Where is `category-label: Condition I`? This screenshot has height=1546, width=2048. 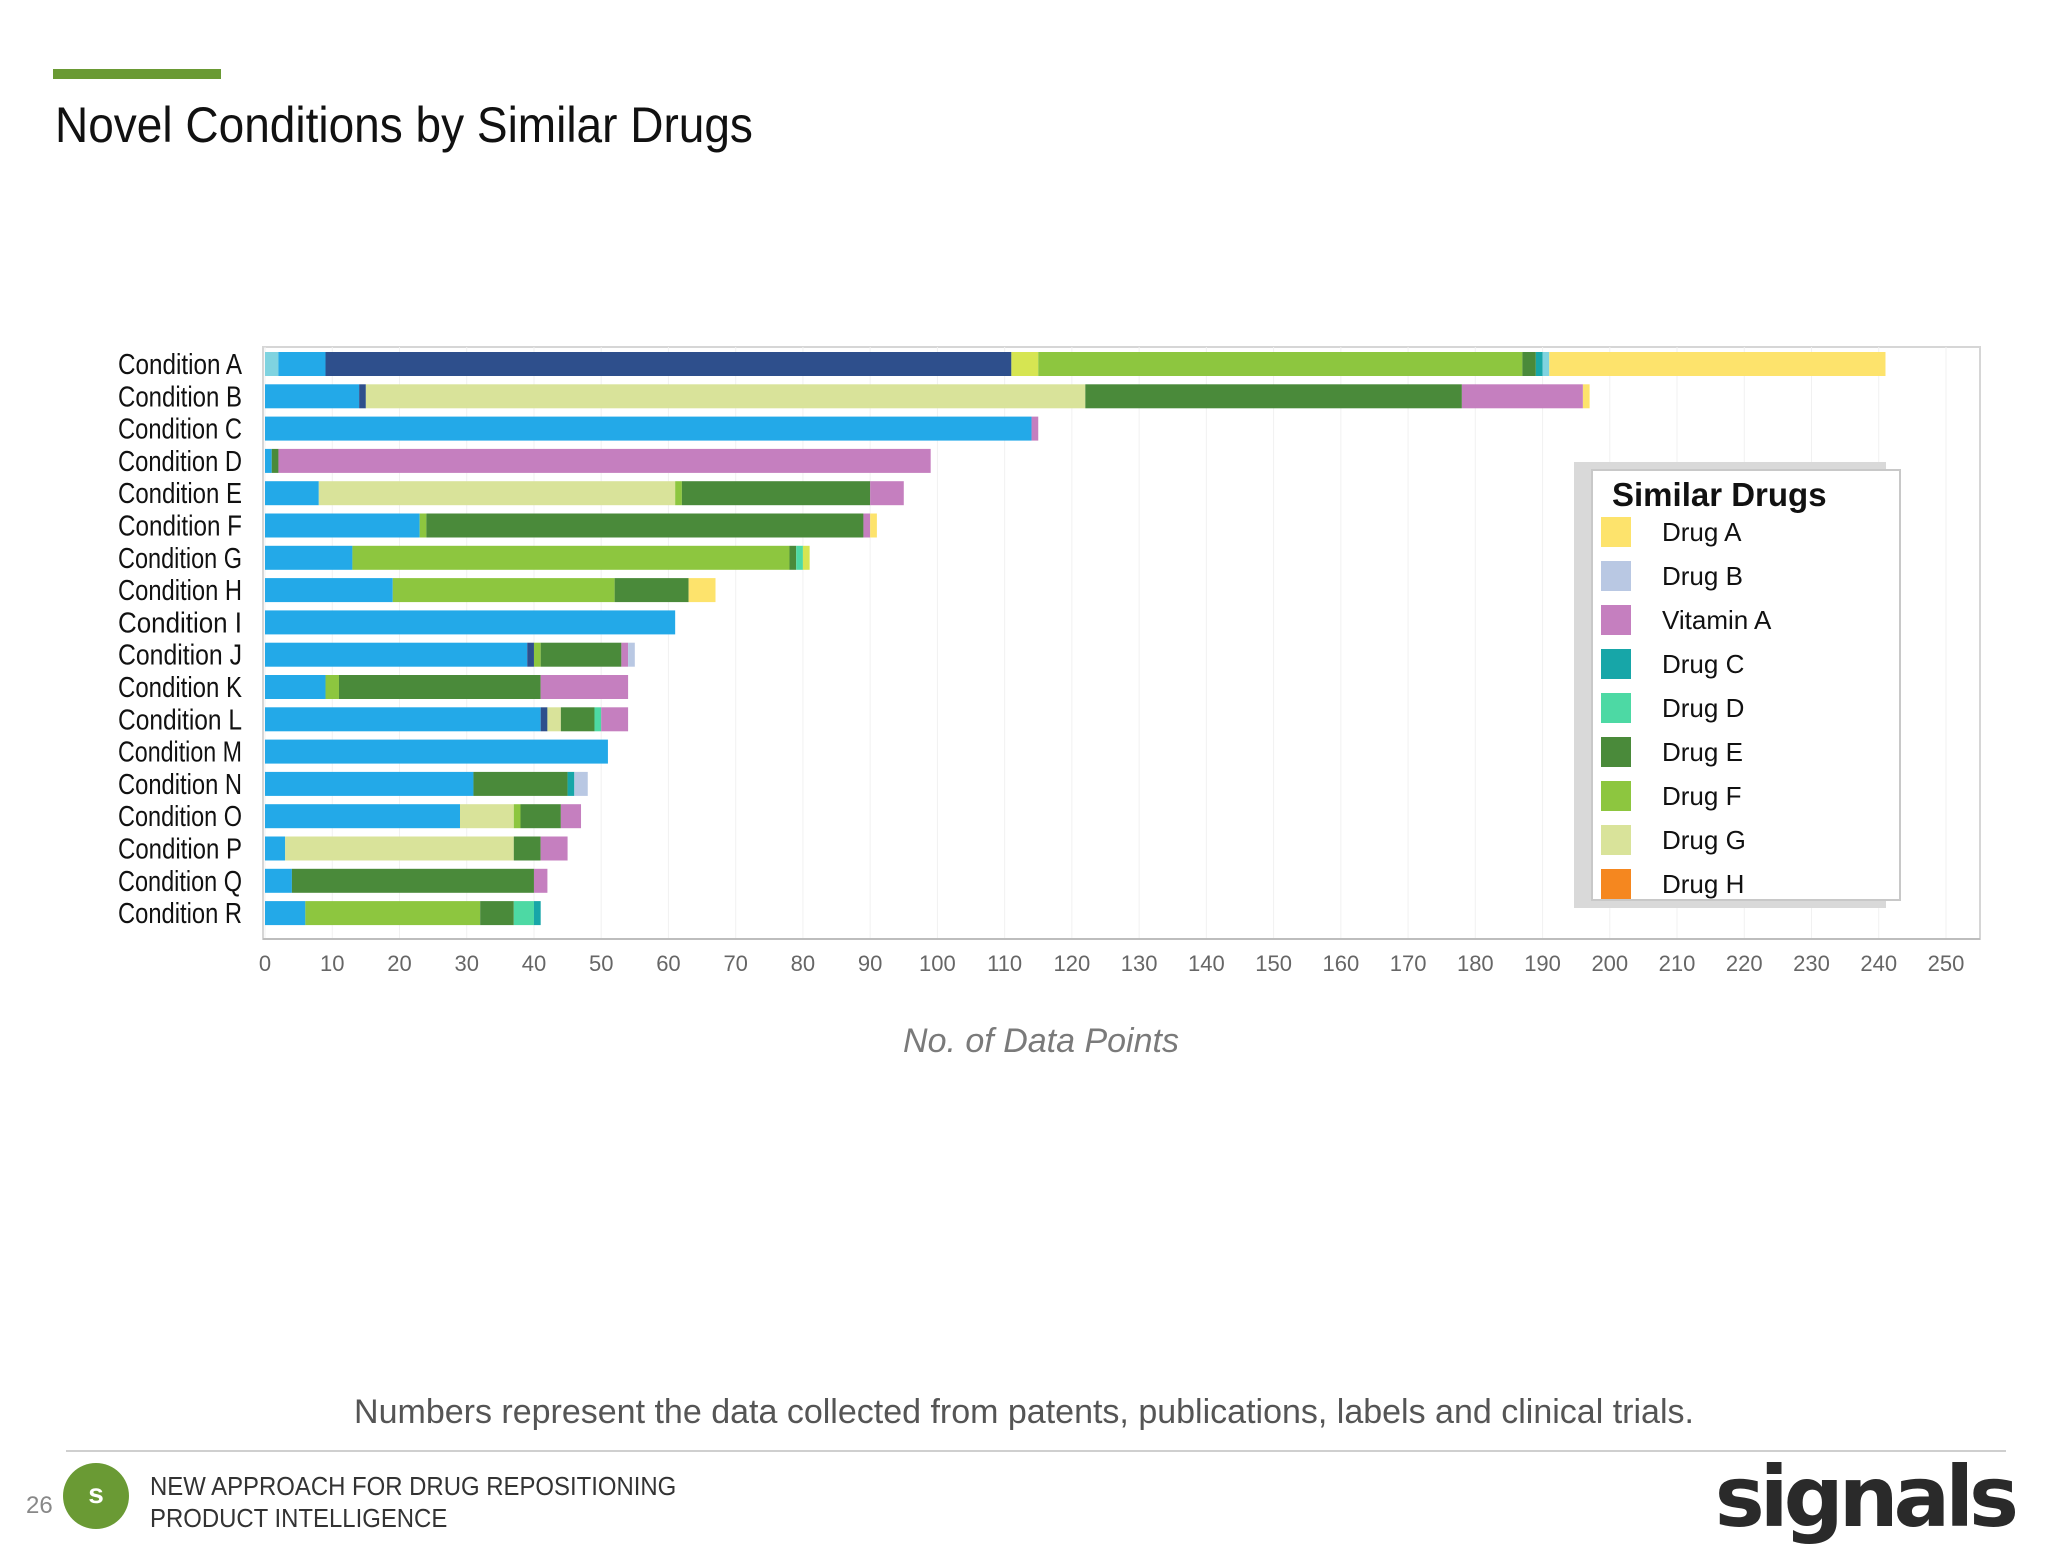 category-label: Condition I is located at coordinates (180, 623).